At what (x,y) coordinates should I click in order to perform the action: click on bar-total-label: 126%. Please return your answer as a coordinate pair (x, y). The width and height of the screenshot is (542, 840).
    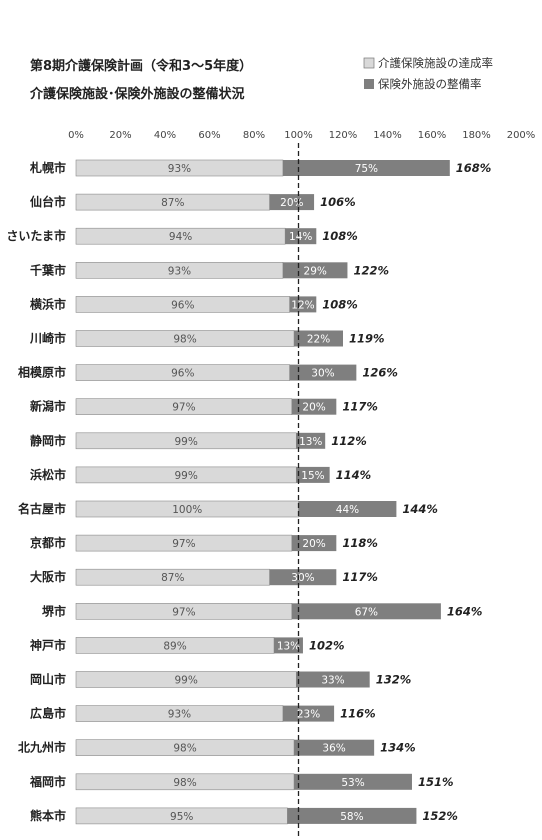
    Looking at the image, I should click on (380, 373).